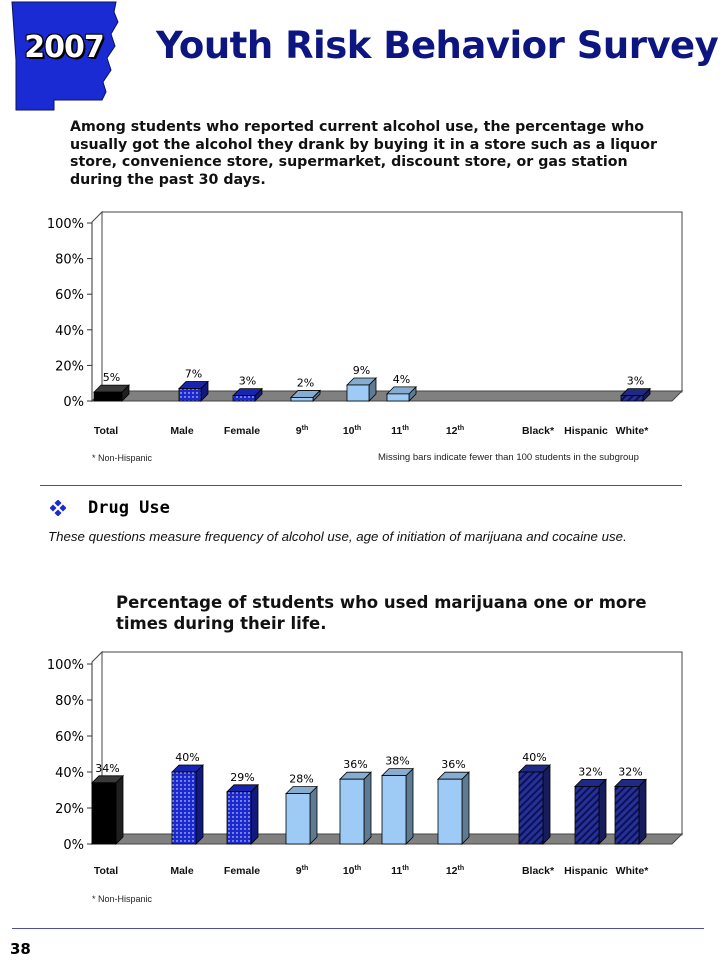  What do you see at coordinates (111, 377) in the screenshot?
I see `data-label: 5%` at bounding box center [111, 377].